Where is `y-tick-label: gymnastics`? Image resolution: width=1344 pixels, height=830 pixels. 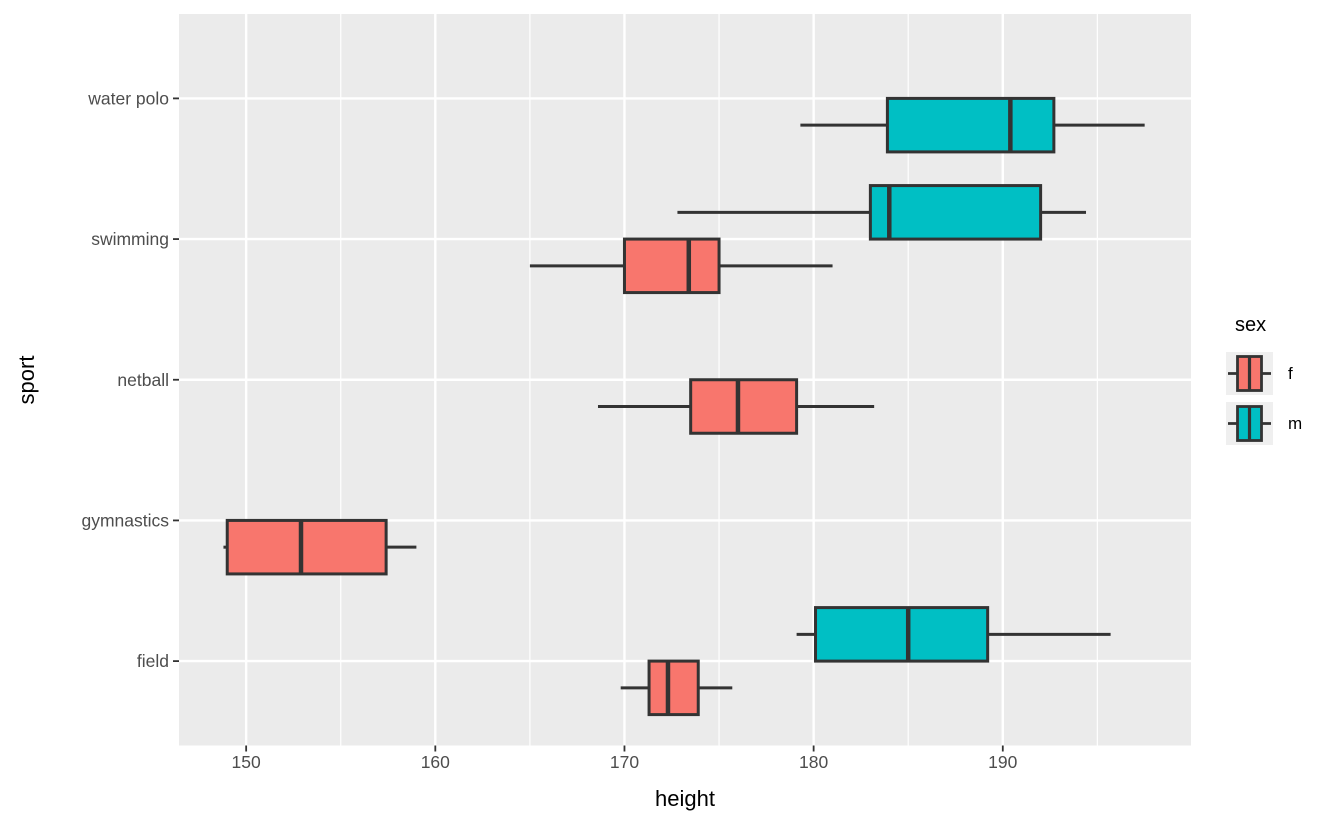
y-tick-label: gymnastics is located at coordinates (125, 520).